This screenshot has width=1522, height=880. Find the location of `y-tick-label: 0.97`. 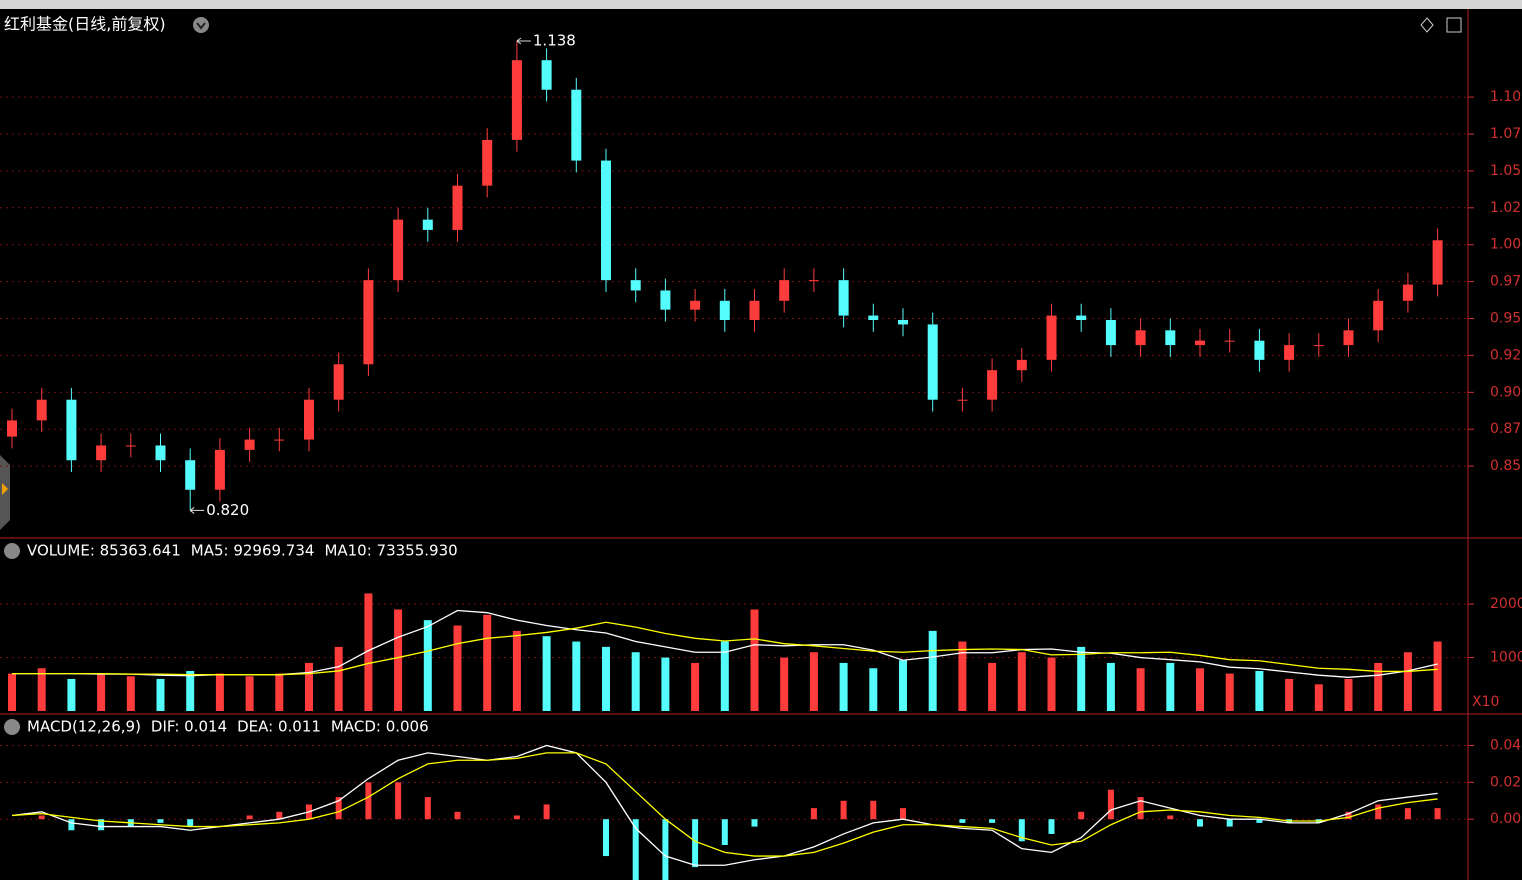

y-tick-label: 0.97 is located at coordinates (1505, 282).